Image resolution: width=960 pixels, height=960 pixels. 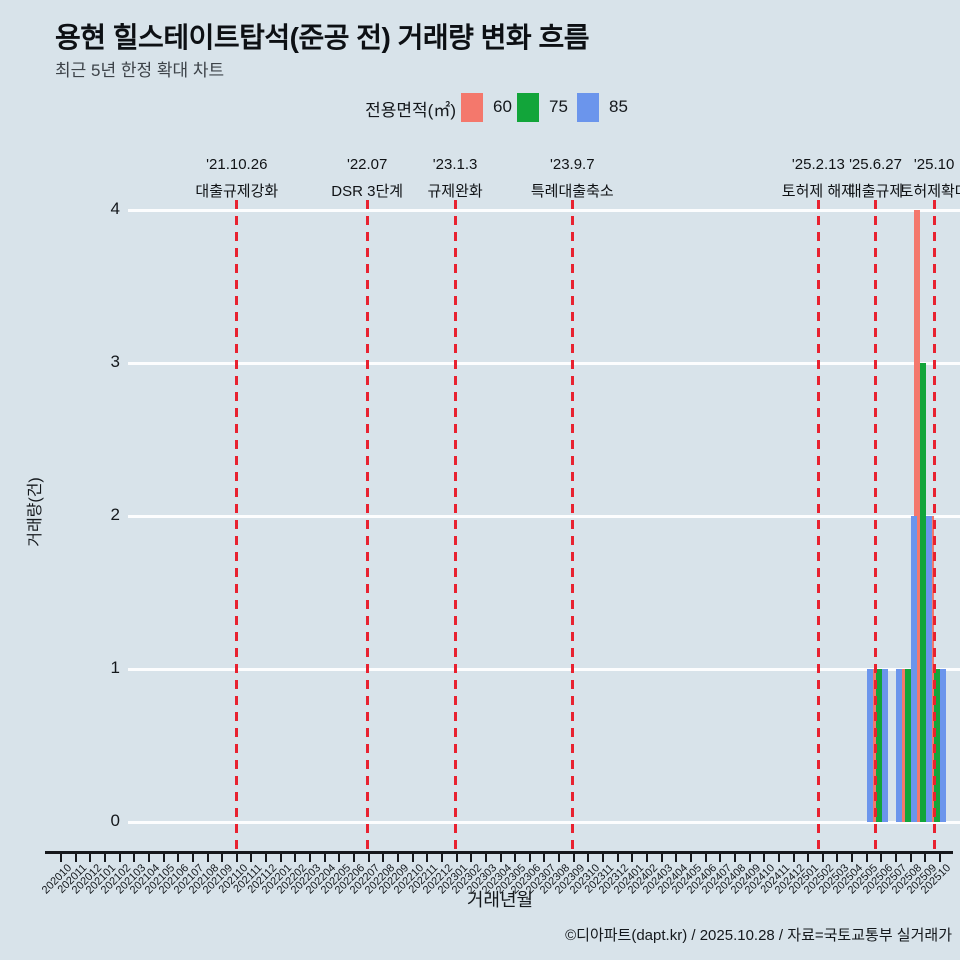 I want to click on legend-item-85: 85, so click(x=605, y=107).